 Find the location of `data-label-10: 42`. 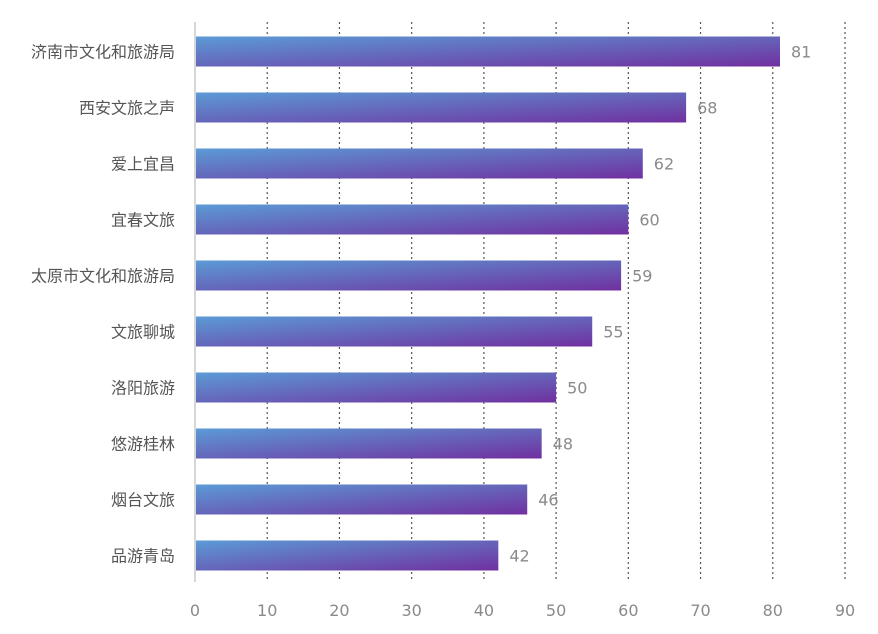

data-label-10: 42 is located at coordinates (519, 556).